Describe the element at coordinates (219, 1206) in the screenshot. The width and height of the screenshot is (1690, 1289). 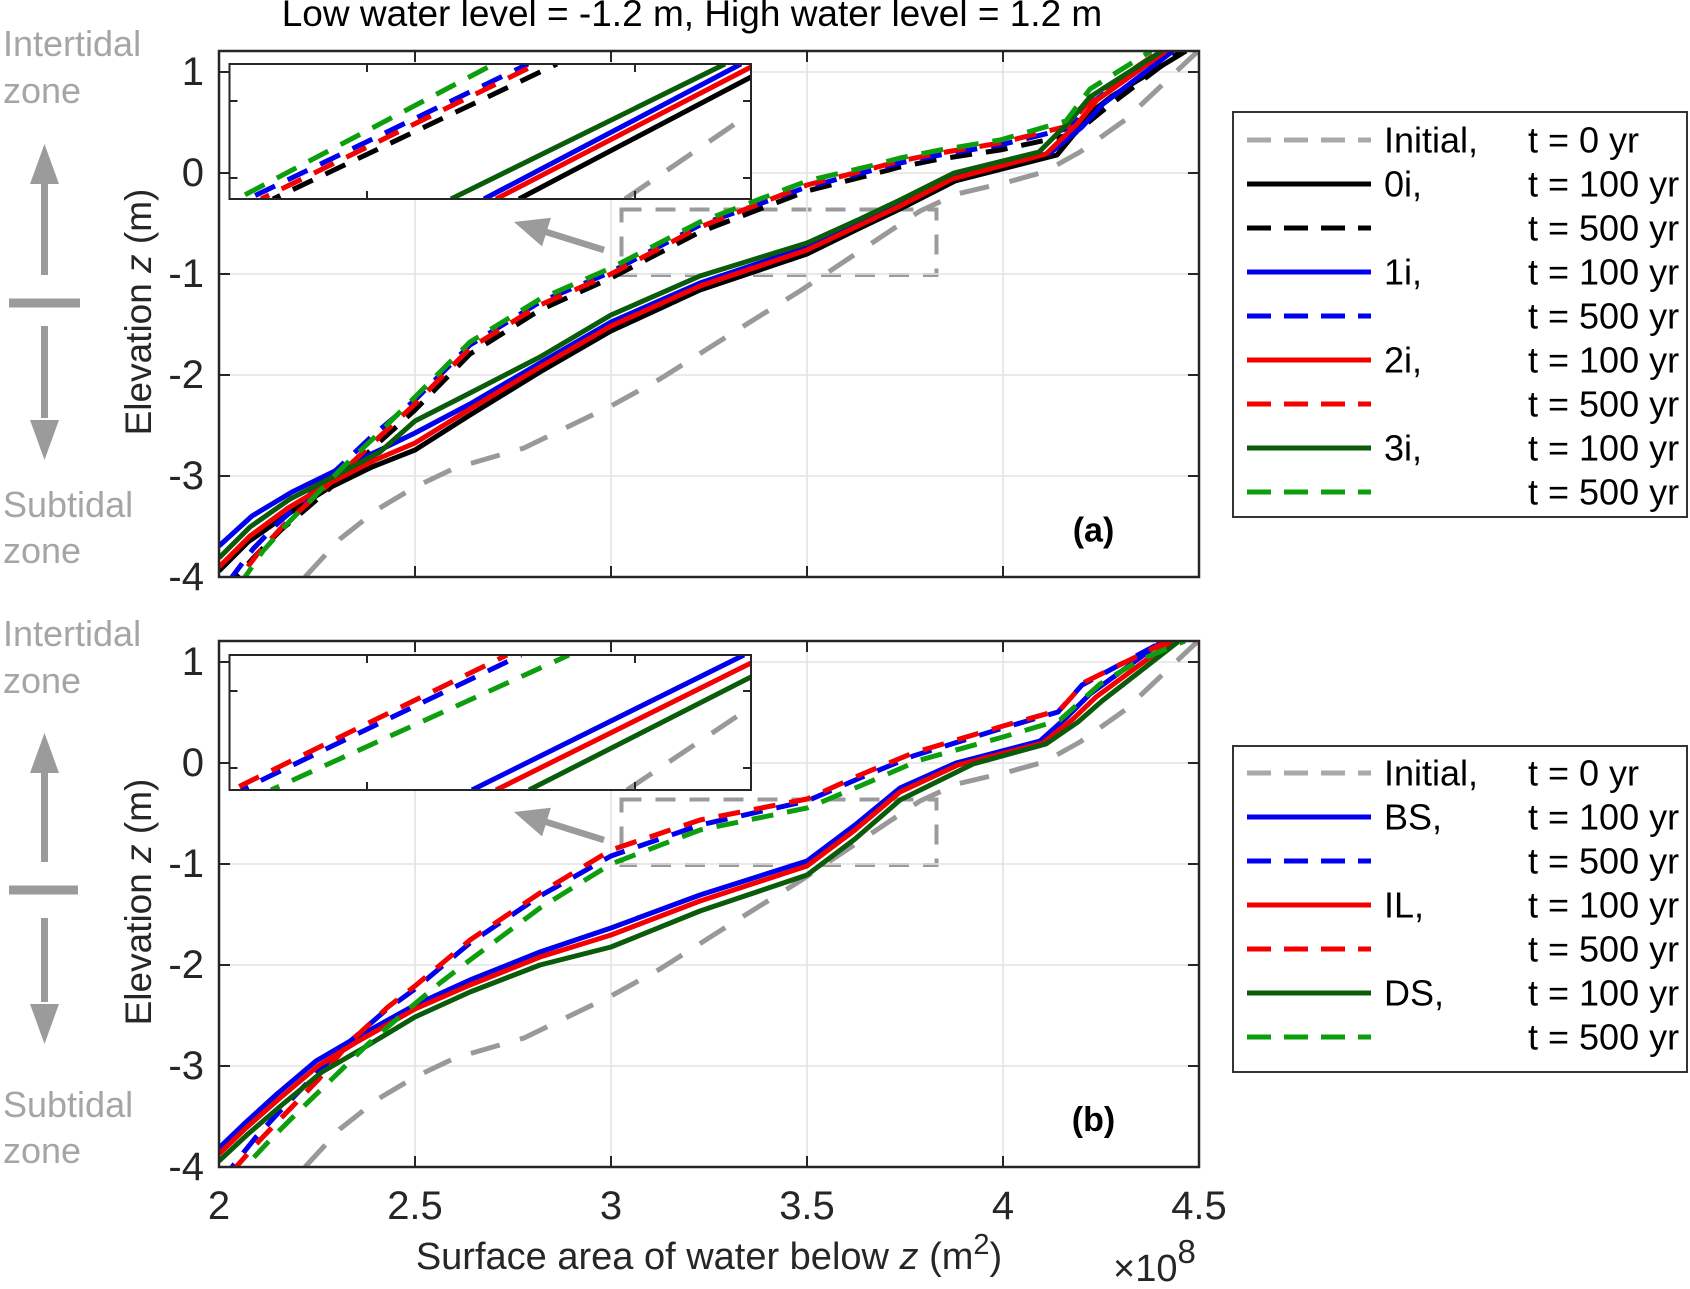
I see `svg-text: 2` at that location.